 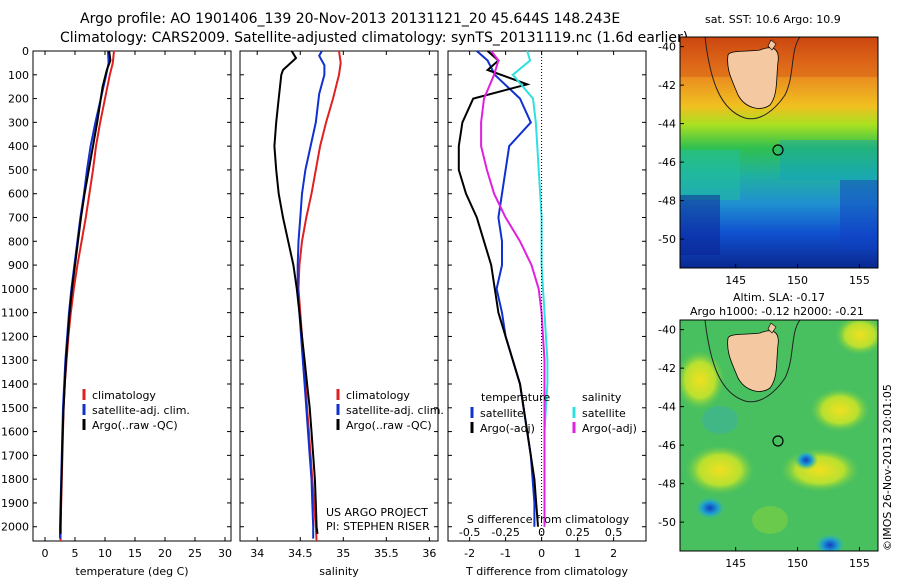 What do you see at coordinates (18, 241) in the screenshot?
I see `y-tick-label: 800` at bounding box center [18, 241].